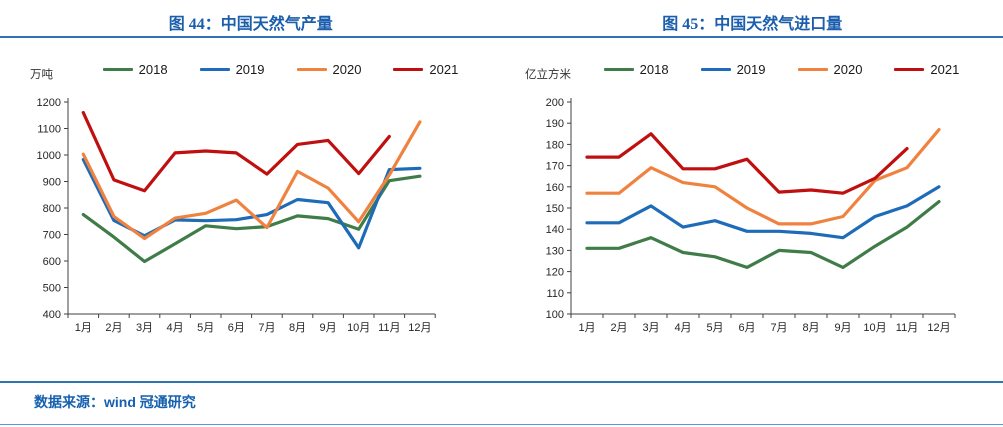 This screenshot has width=1003, height=427. Describe the element at coordinates (555, 294) in the screenshot. I see `svg-text: 110` at that location.